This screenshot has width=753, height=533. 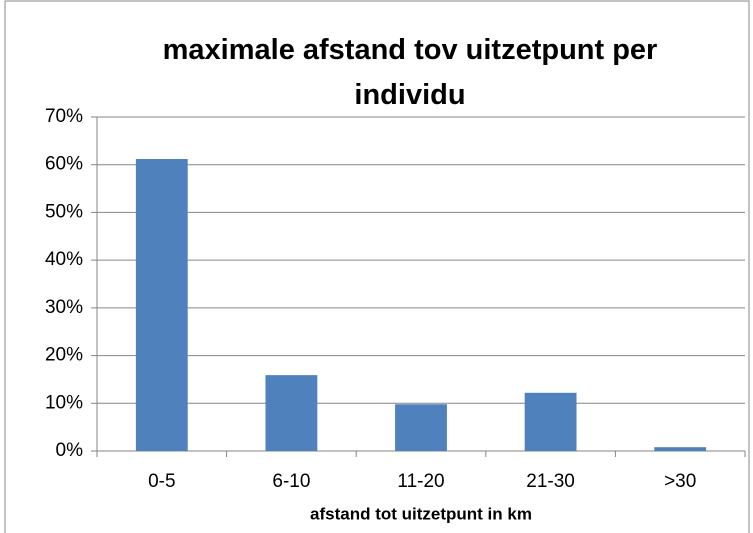 What do you see at coordinates (70, 450) in the screenshot?
I see `y-tick-label: 0%` at bounding box center [70, 450].